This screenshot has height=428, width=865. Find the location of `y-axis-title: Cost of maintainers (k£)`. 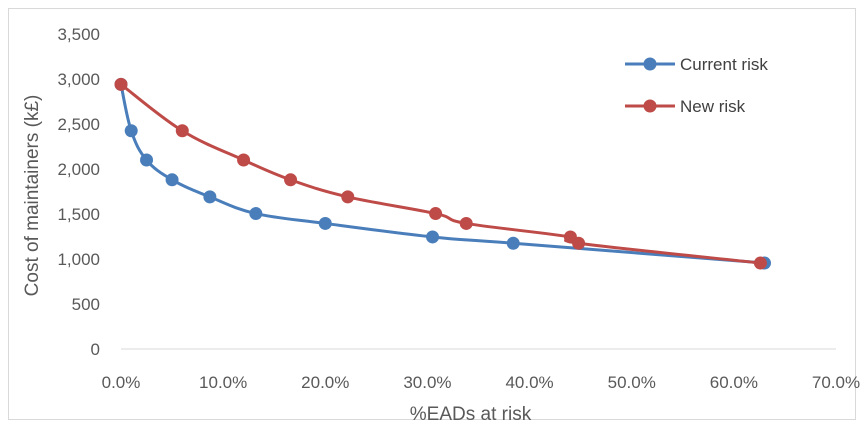

y-axis-title: Cost of maintainers (k£) is located at coordinates (32, 196).